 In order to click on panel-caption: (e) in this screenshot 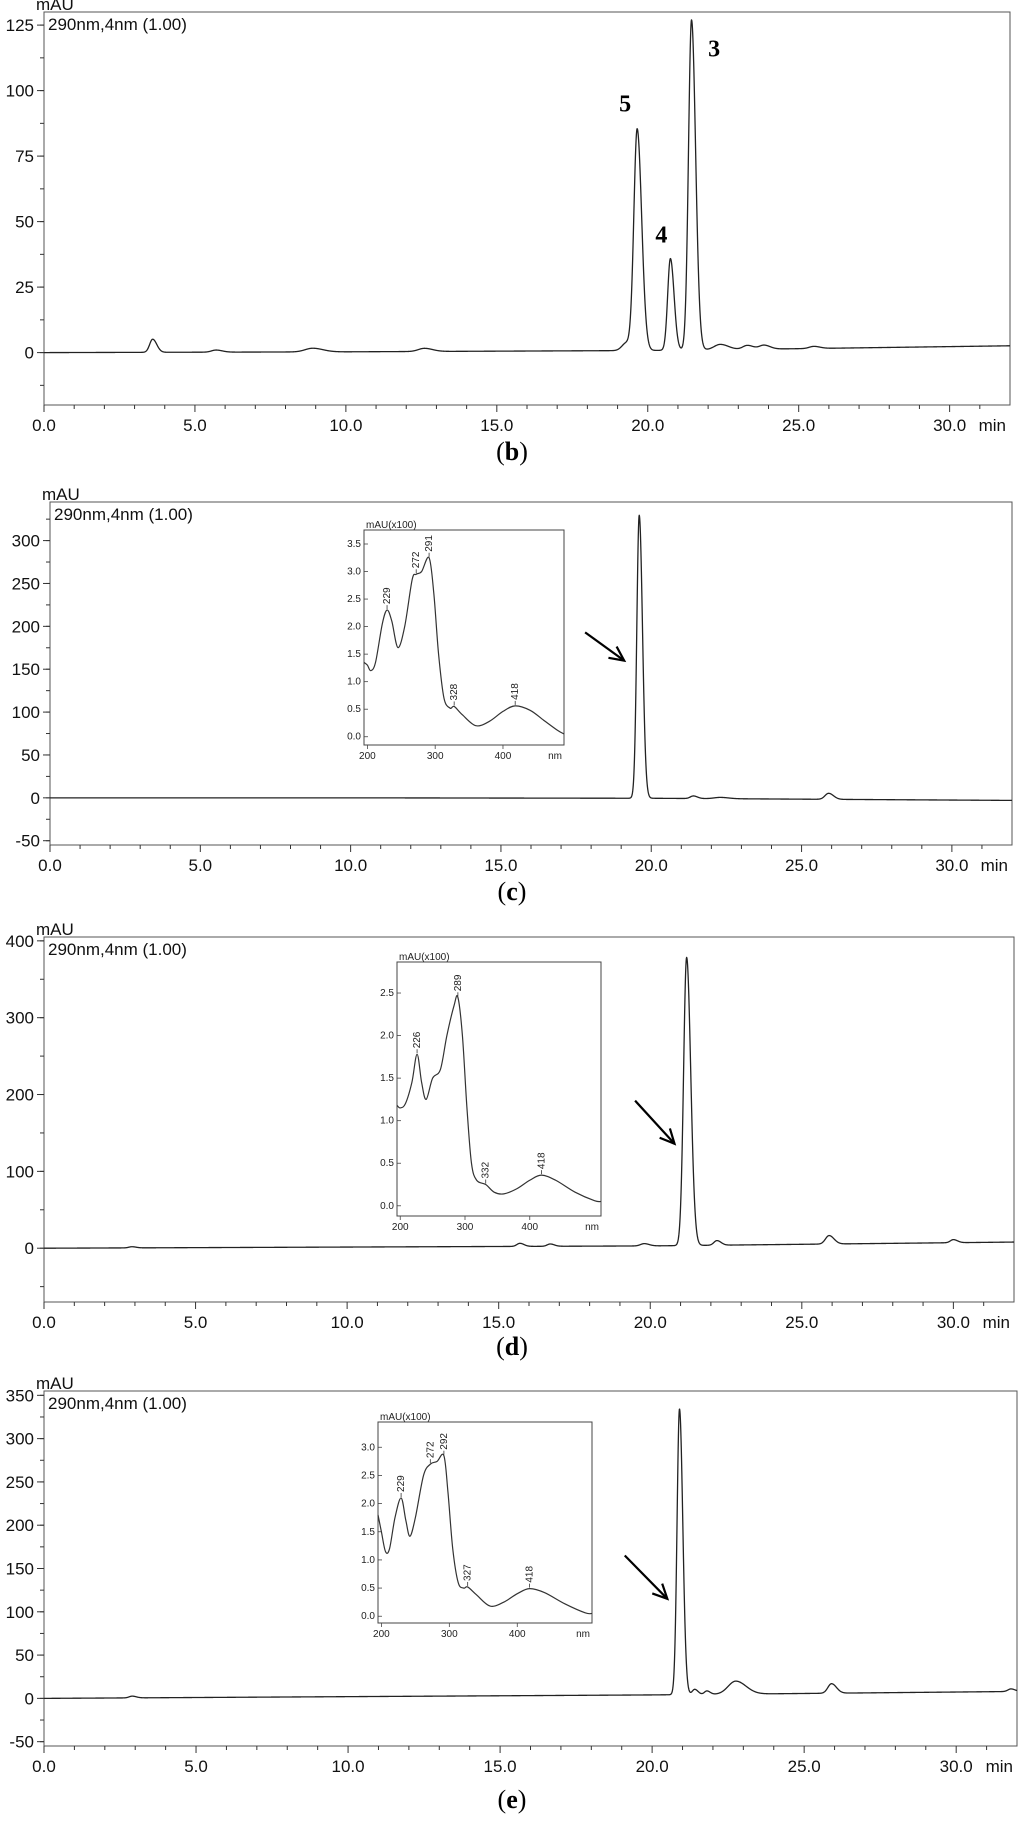, I will do `click(512, 1799)`.